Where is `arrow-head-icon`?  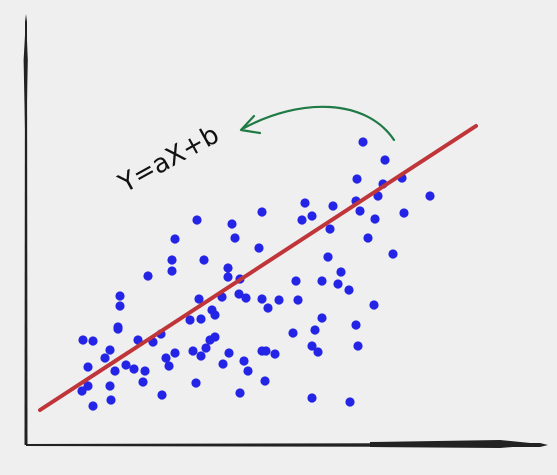 arrow-head-icon is located at coordinates (250, 124).